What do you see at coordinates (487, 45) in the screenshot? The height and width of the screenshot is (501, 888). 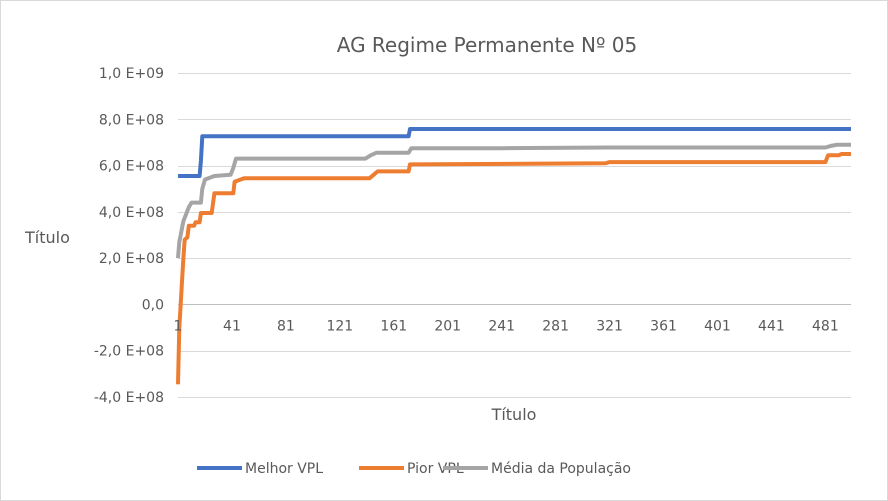 I see `chart-title: AG Regime Permanente Nº 05` at bounding box center [487, 45].